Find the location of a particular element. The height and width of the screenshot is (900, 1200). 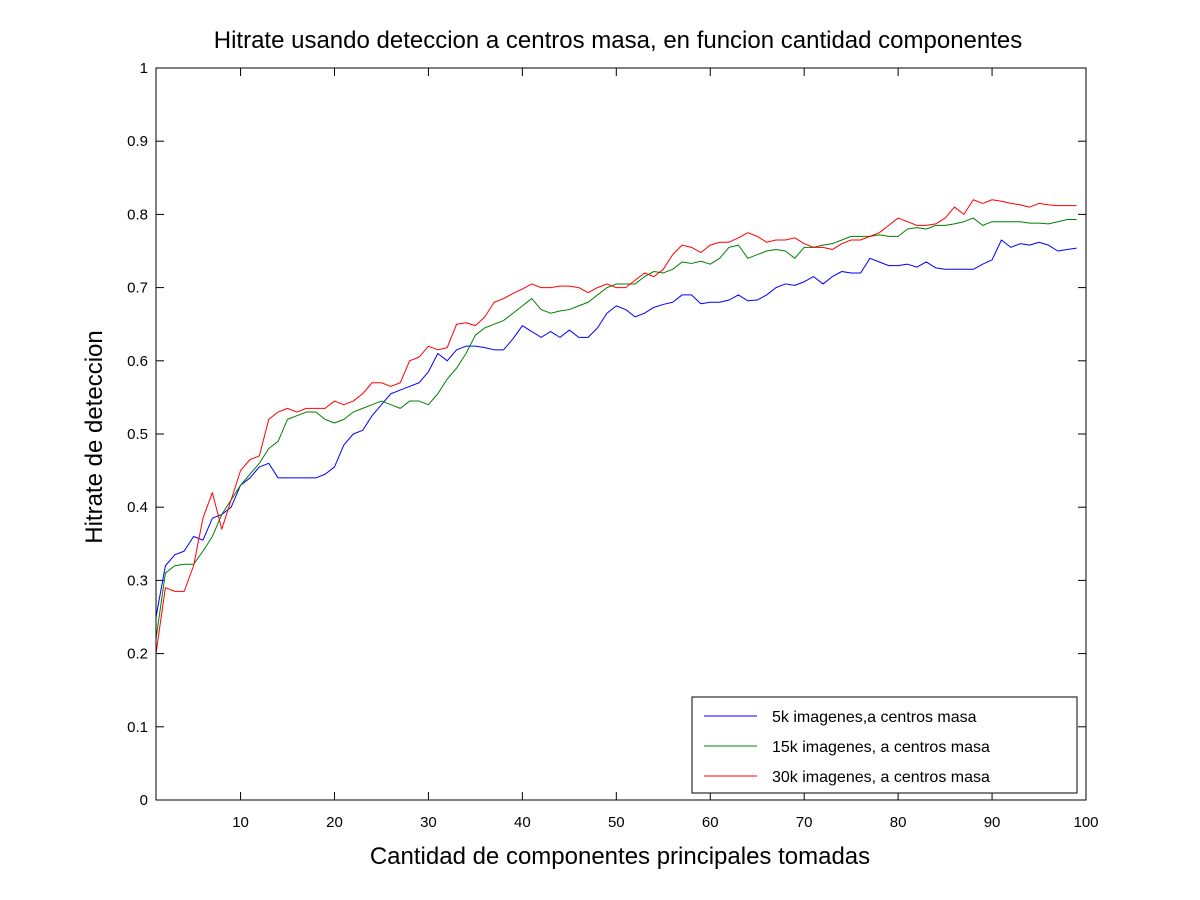

x-tick-label: 40 is located at coordinates (522, 822).